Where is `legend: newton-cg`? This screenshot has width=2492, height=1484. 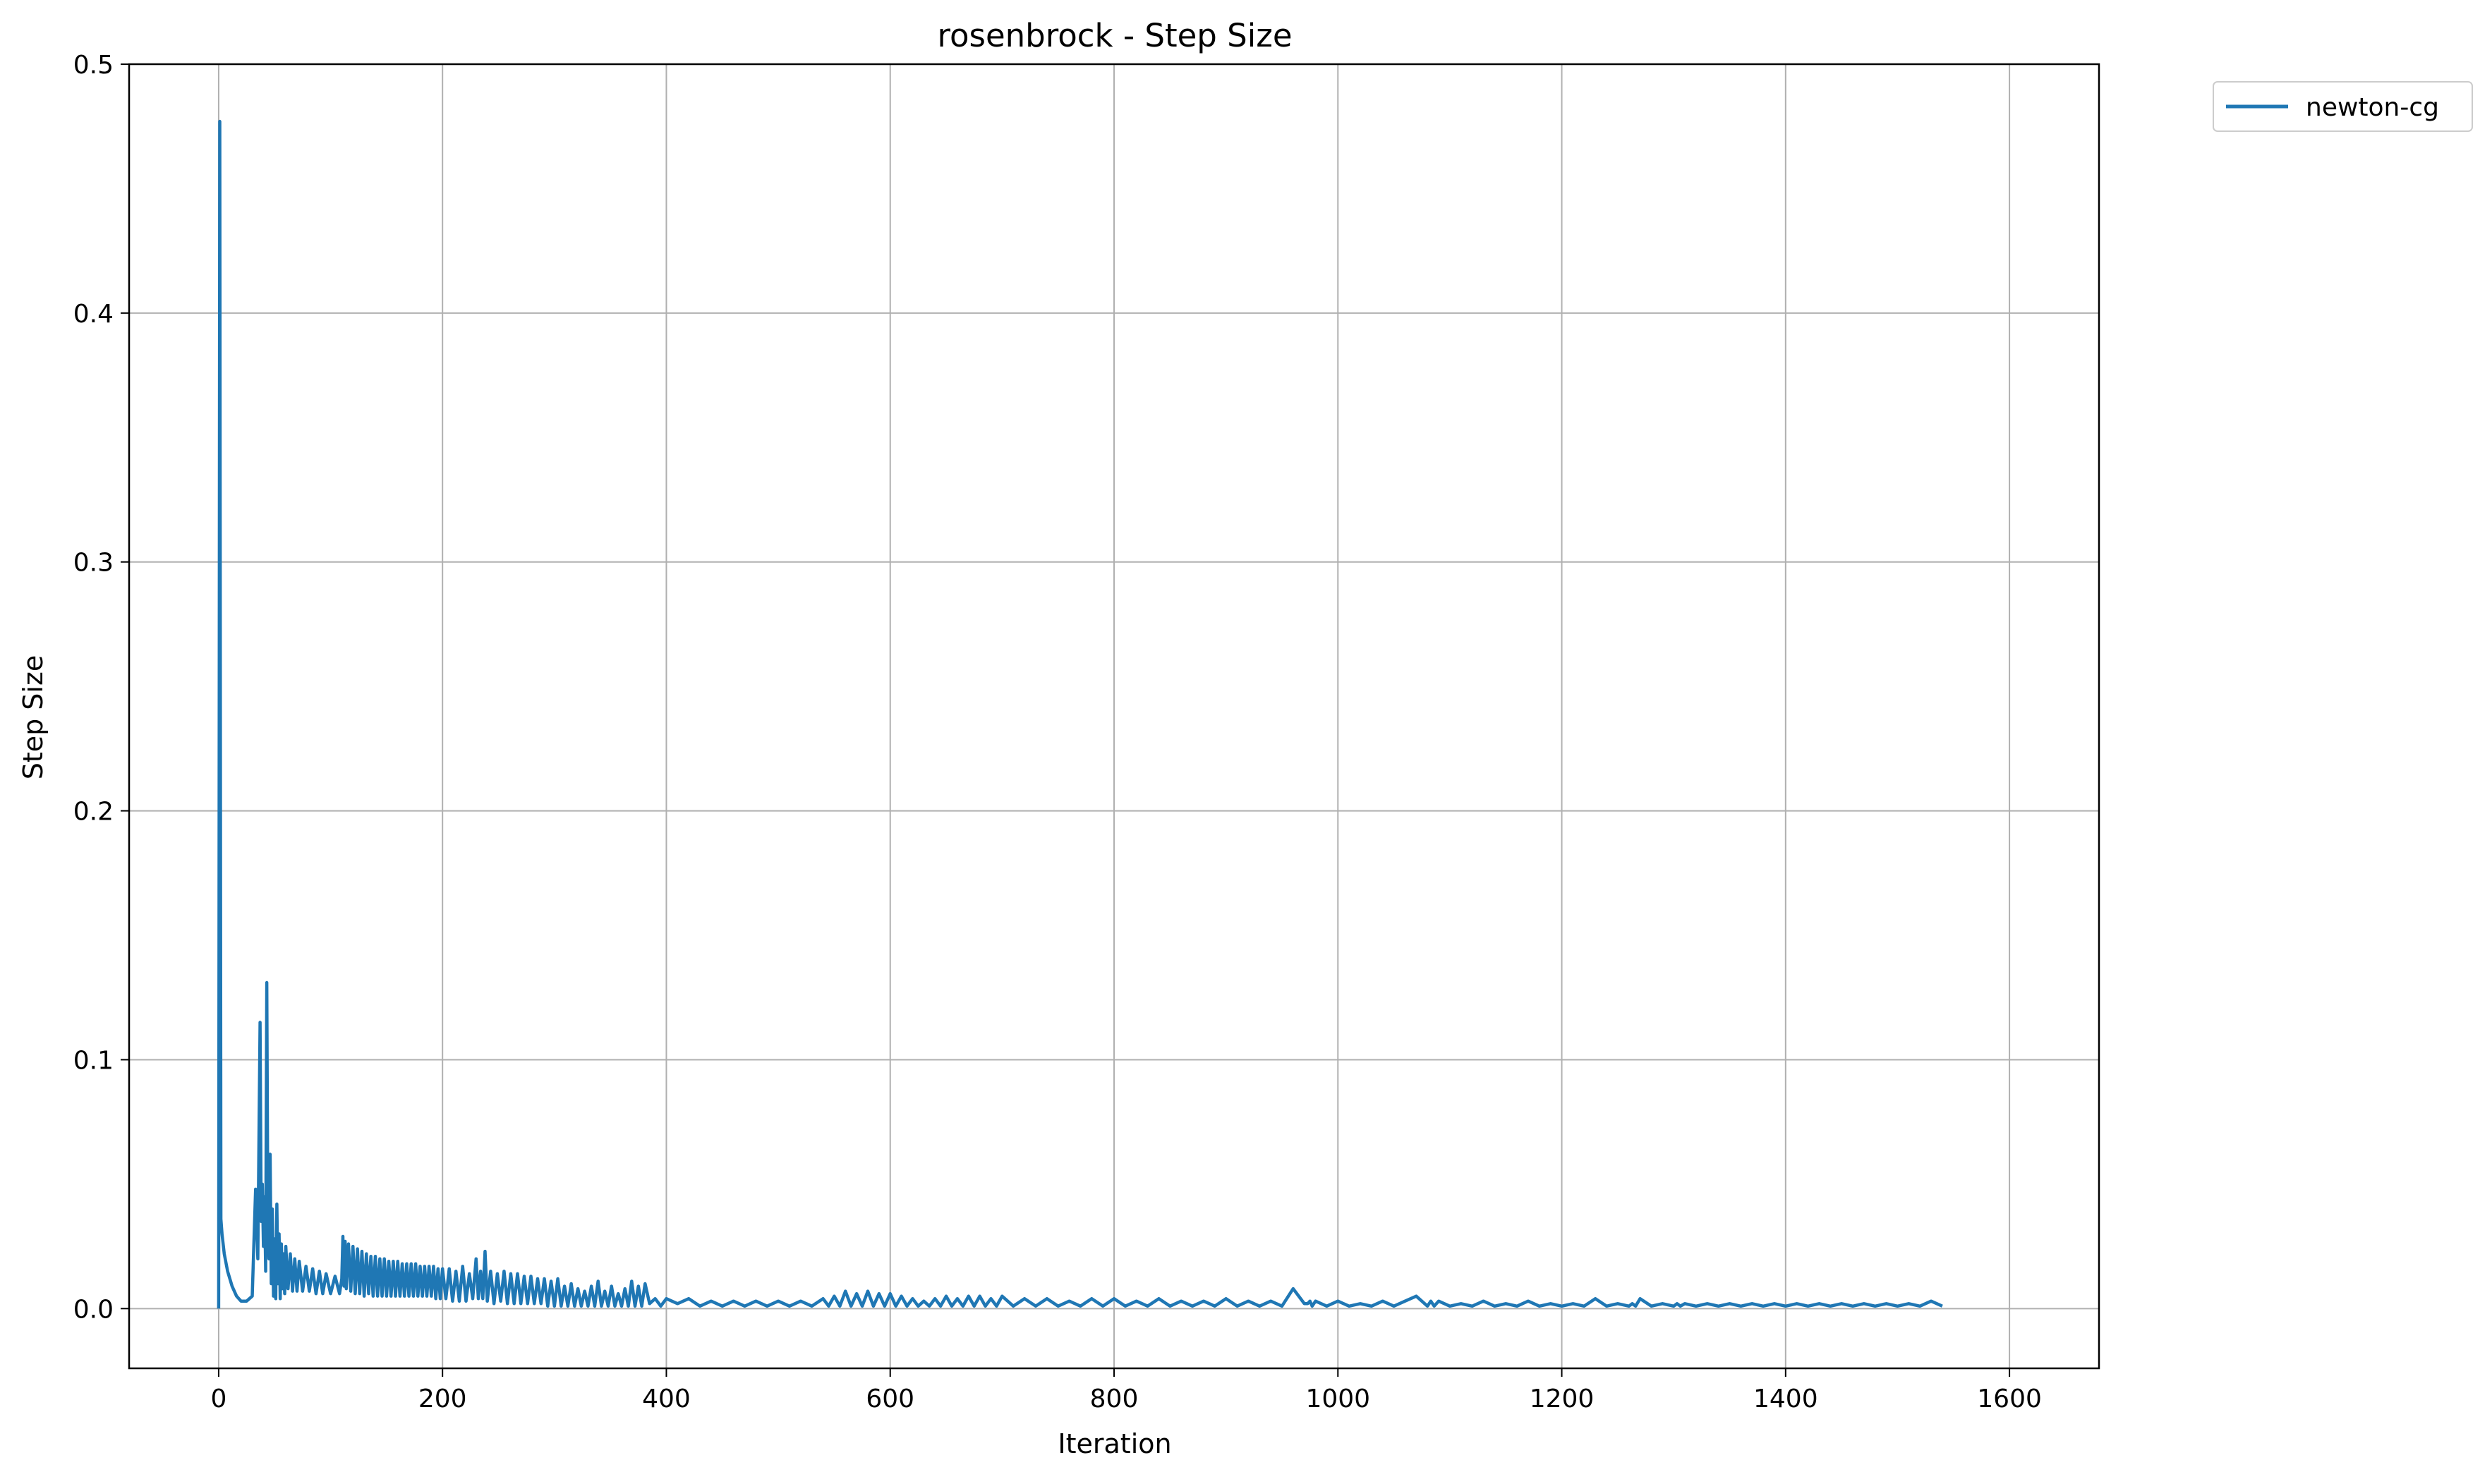 legend: newton-cg is located at coordinates (2343, 106).